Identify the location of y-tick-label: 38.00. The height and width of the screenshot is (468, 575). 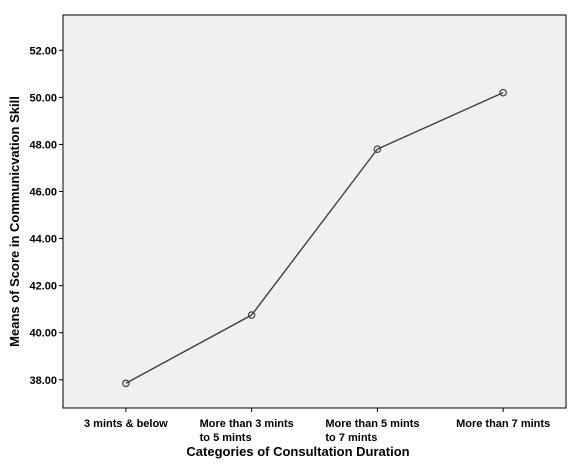
(43, 381).